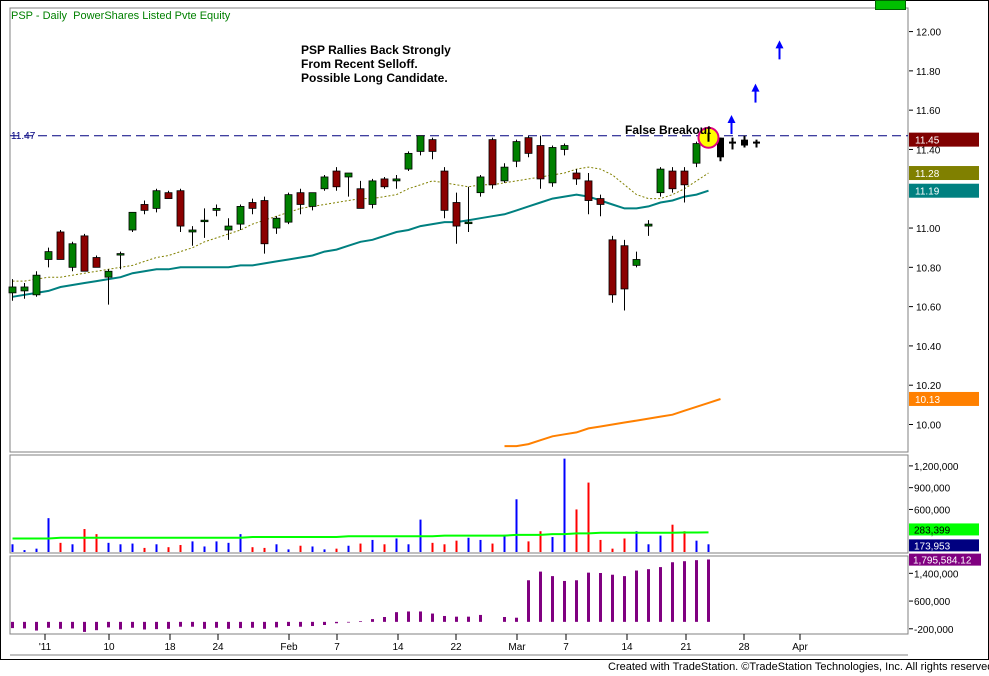  I want to click on oscillator-tick-label: 600,000, so click(932, 602).